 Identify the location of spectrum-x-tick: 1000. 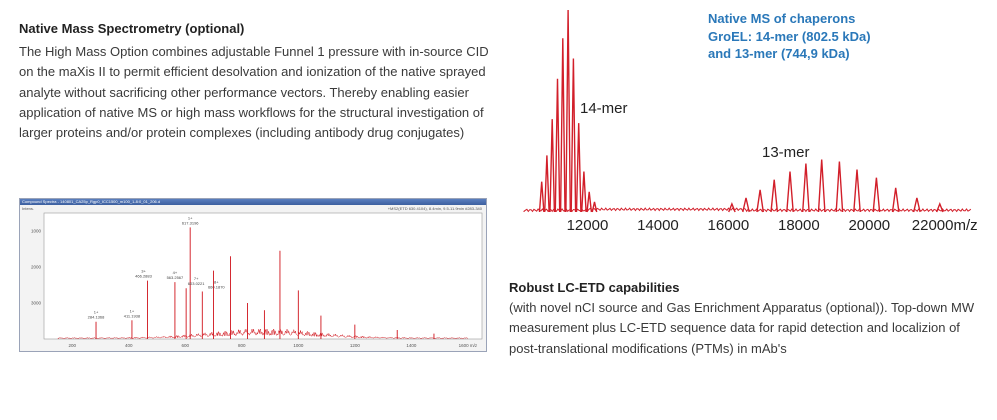
(298, 345).